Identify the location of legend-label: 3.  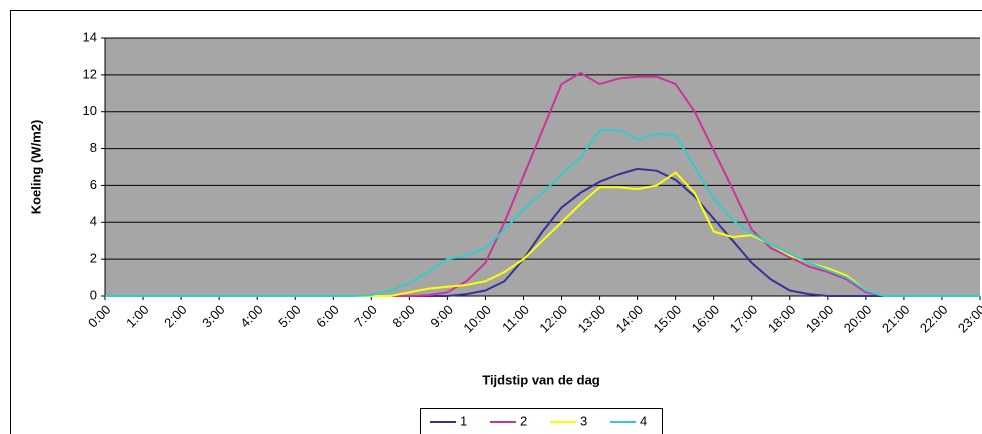
(583, 420).